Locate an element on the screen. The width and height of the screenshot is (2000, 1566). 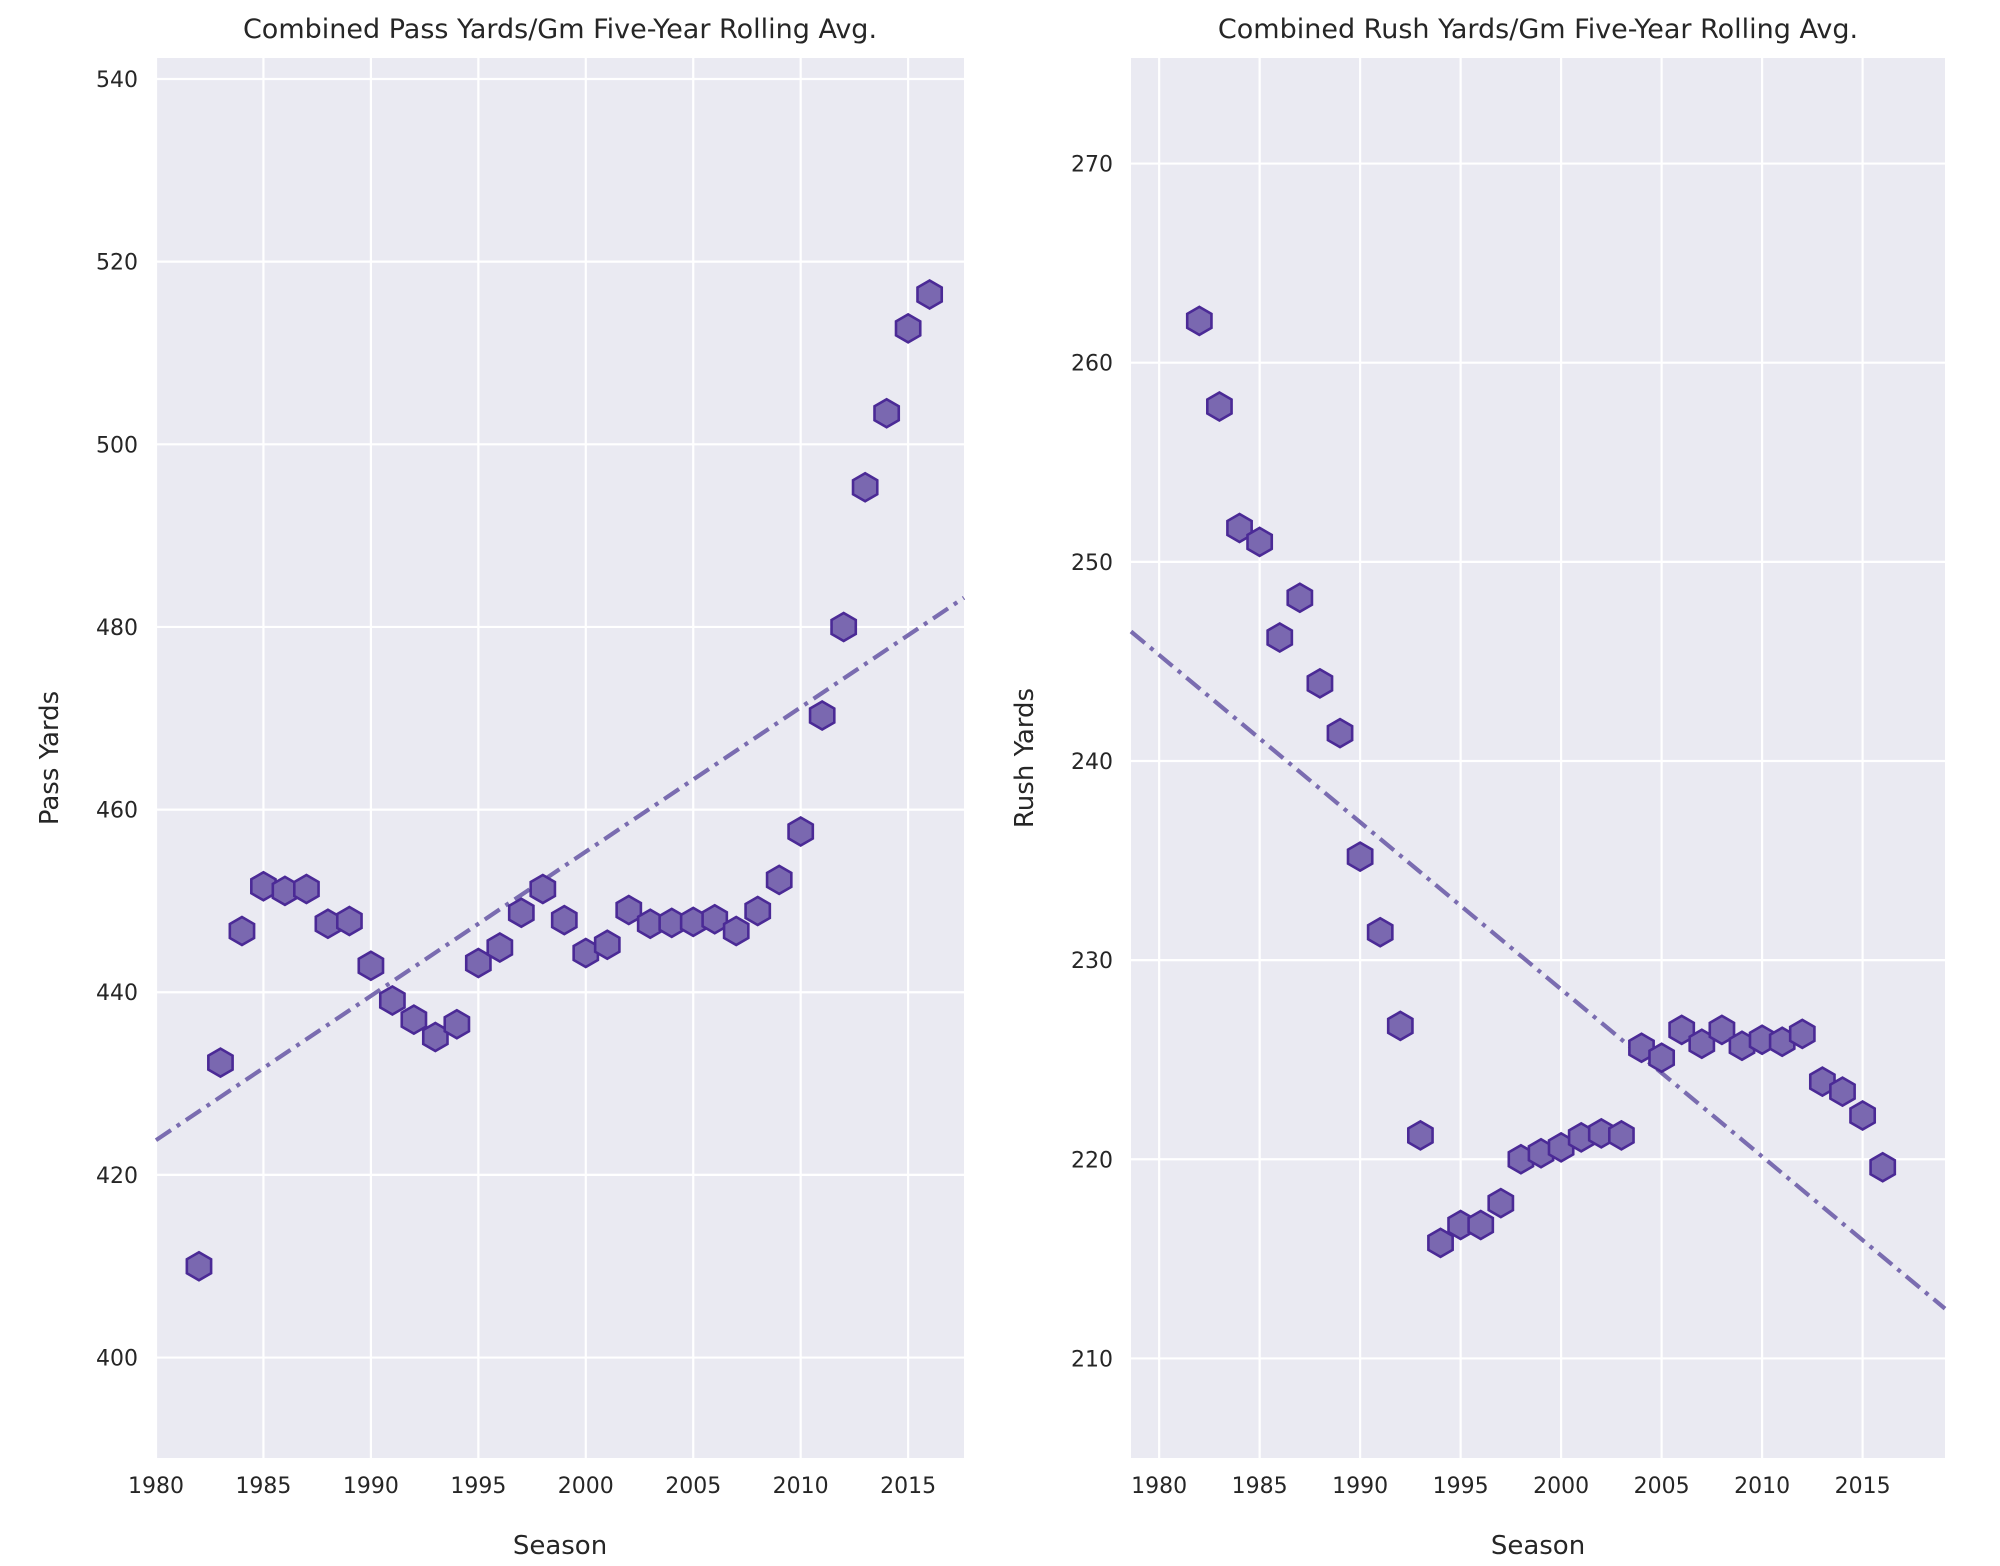
pass-y-tick-label: 520 is located at coordinates (117, 263).